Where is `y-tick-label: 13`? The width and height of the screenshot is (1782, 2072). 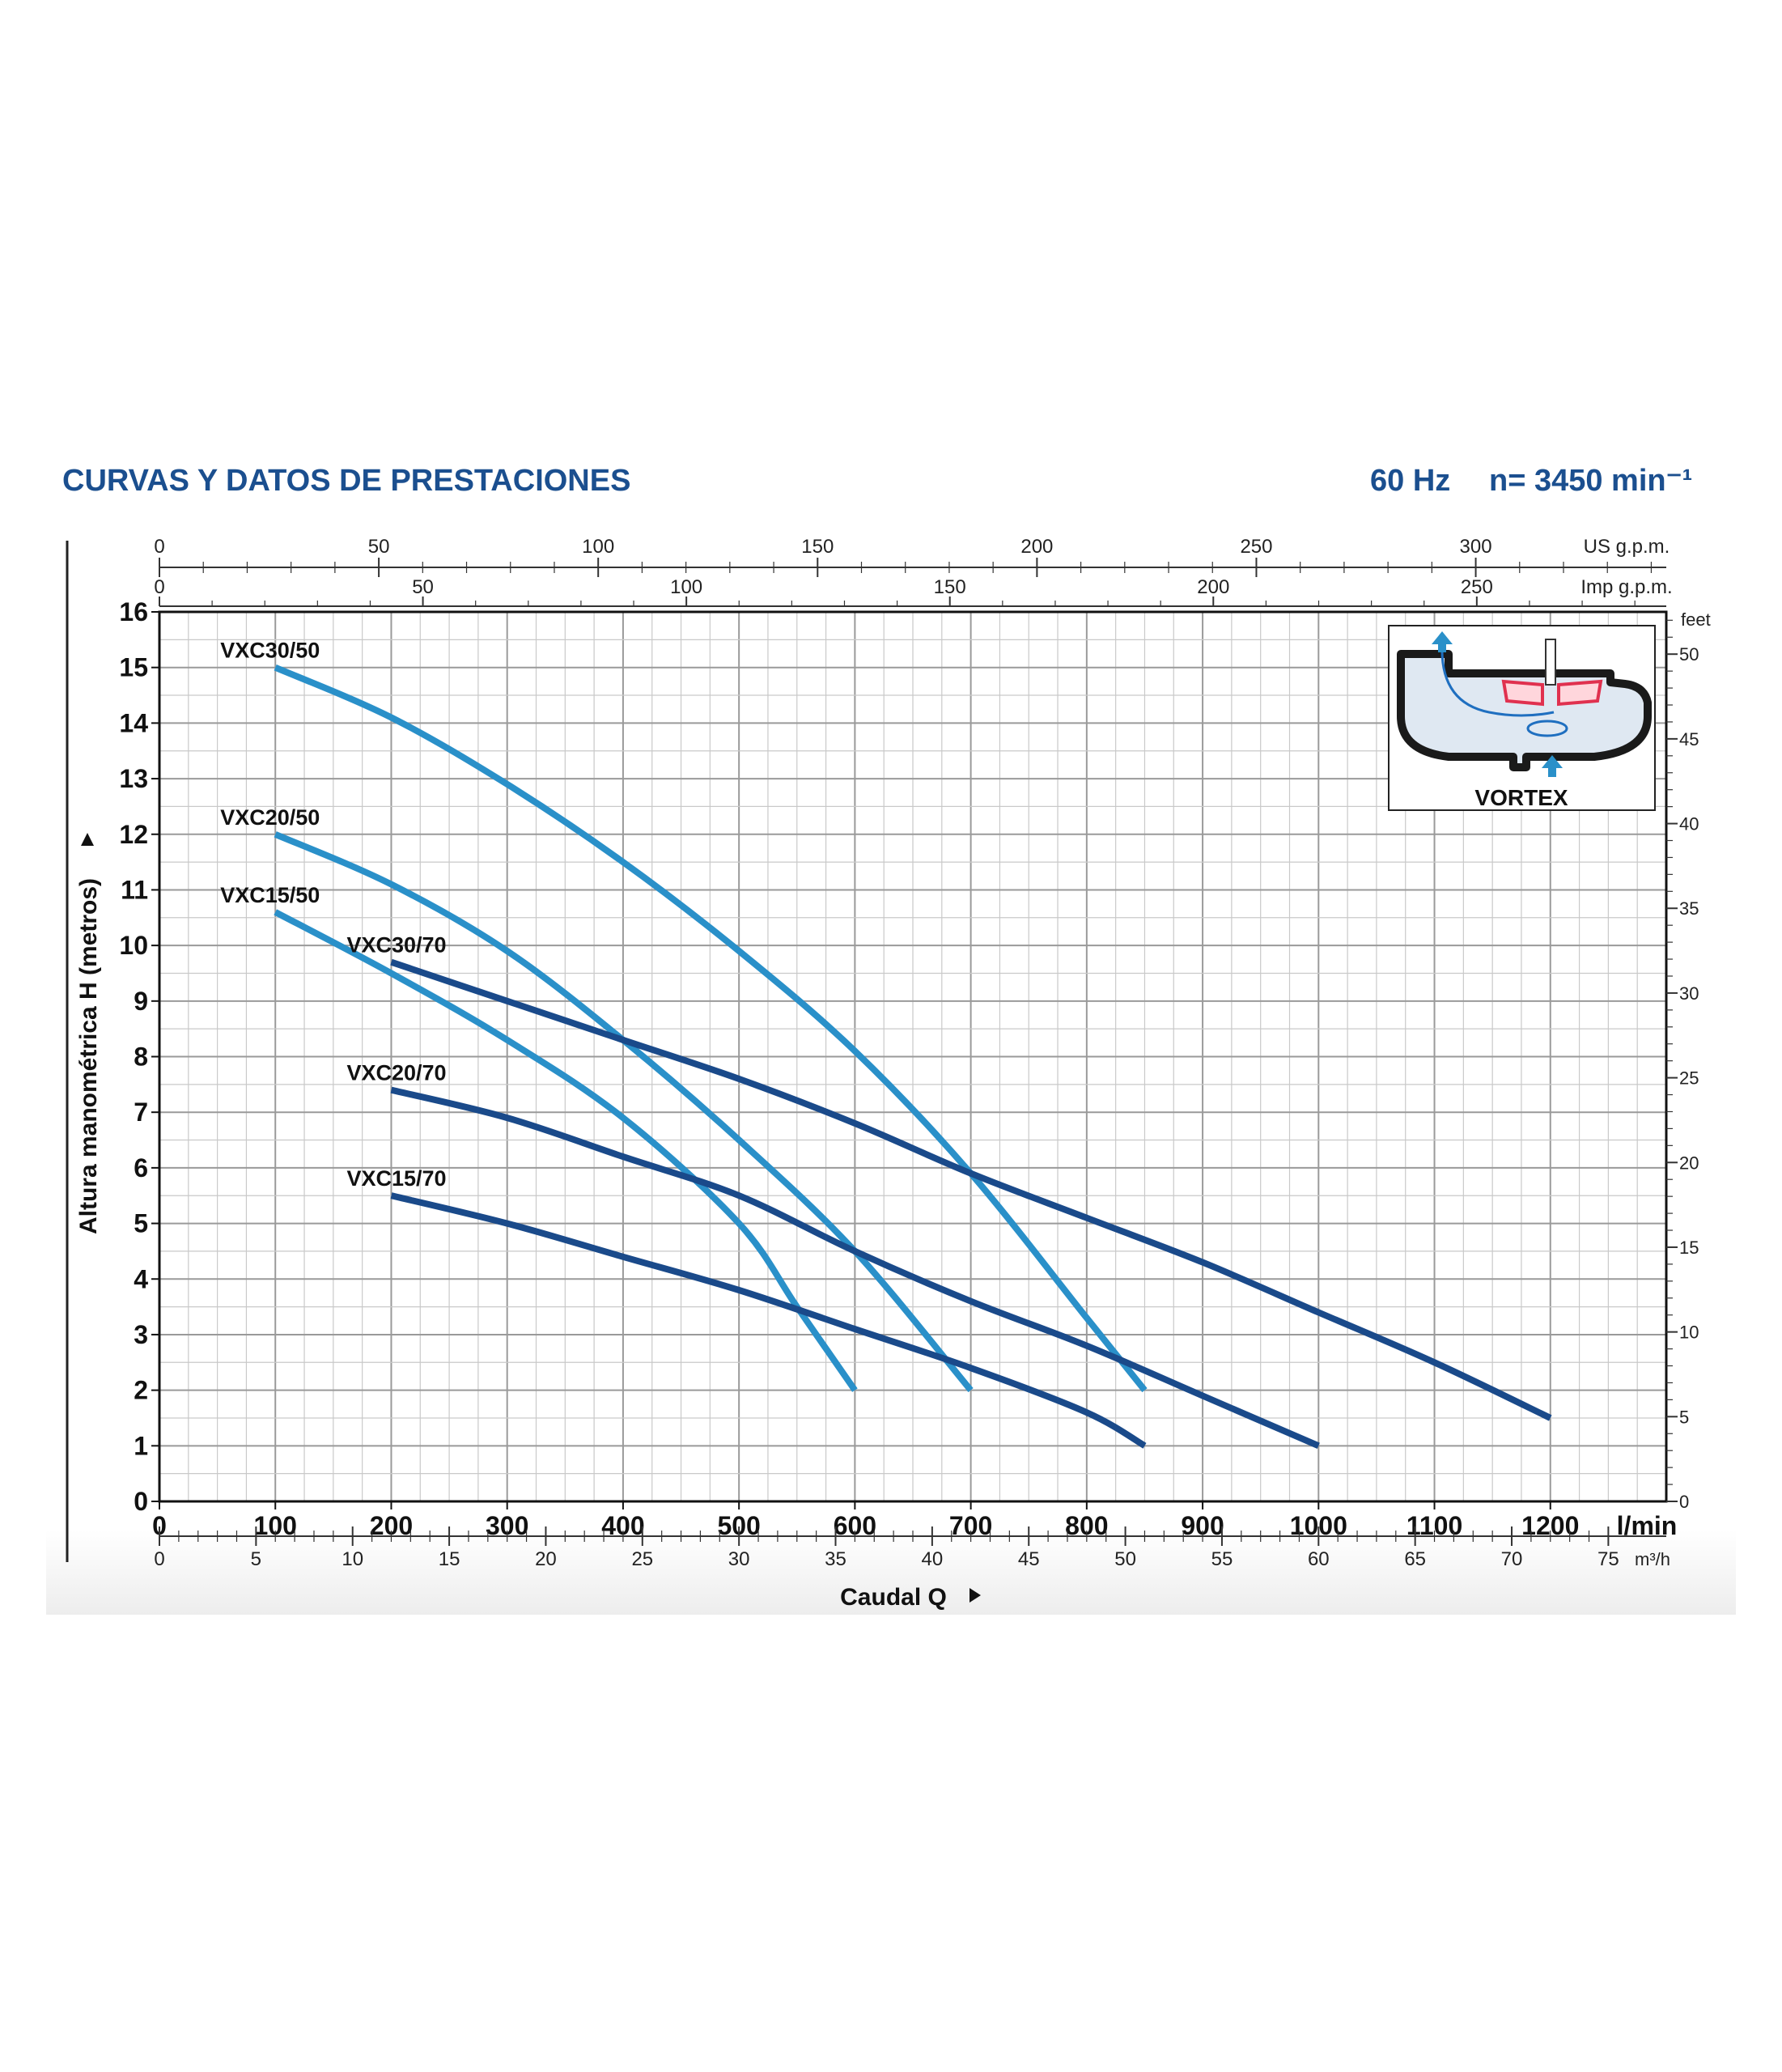 y-tick-label: 13 is located at coordinates (133, 778).